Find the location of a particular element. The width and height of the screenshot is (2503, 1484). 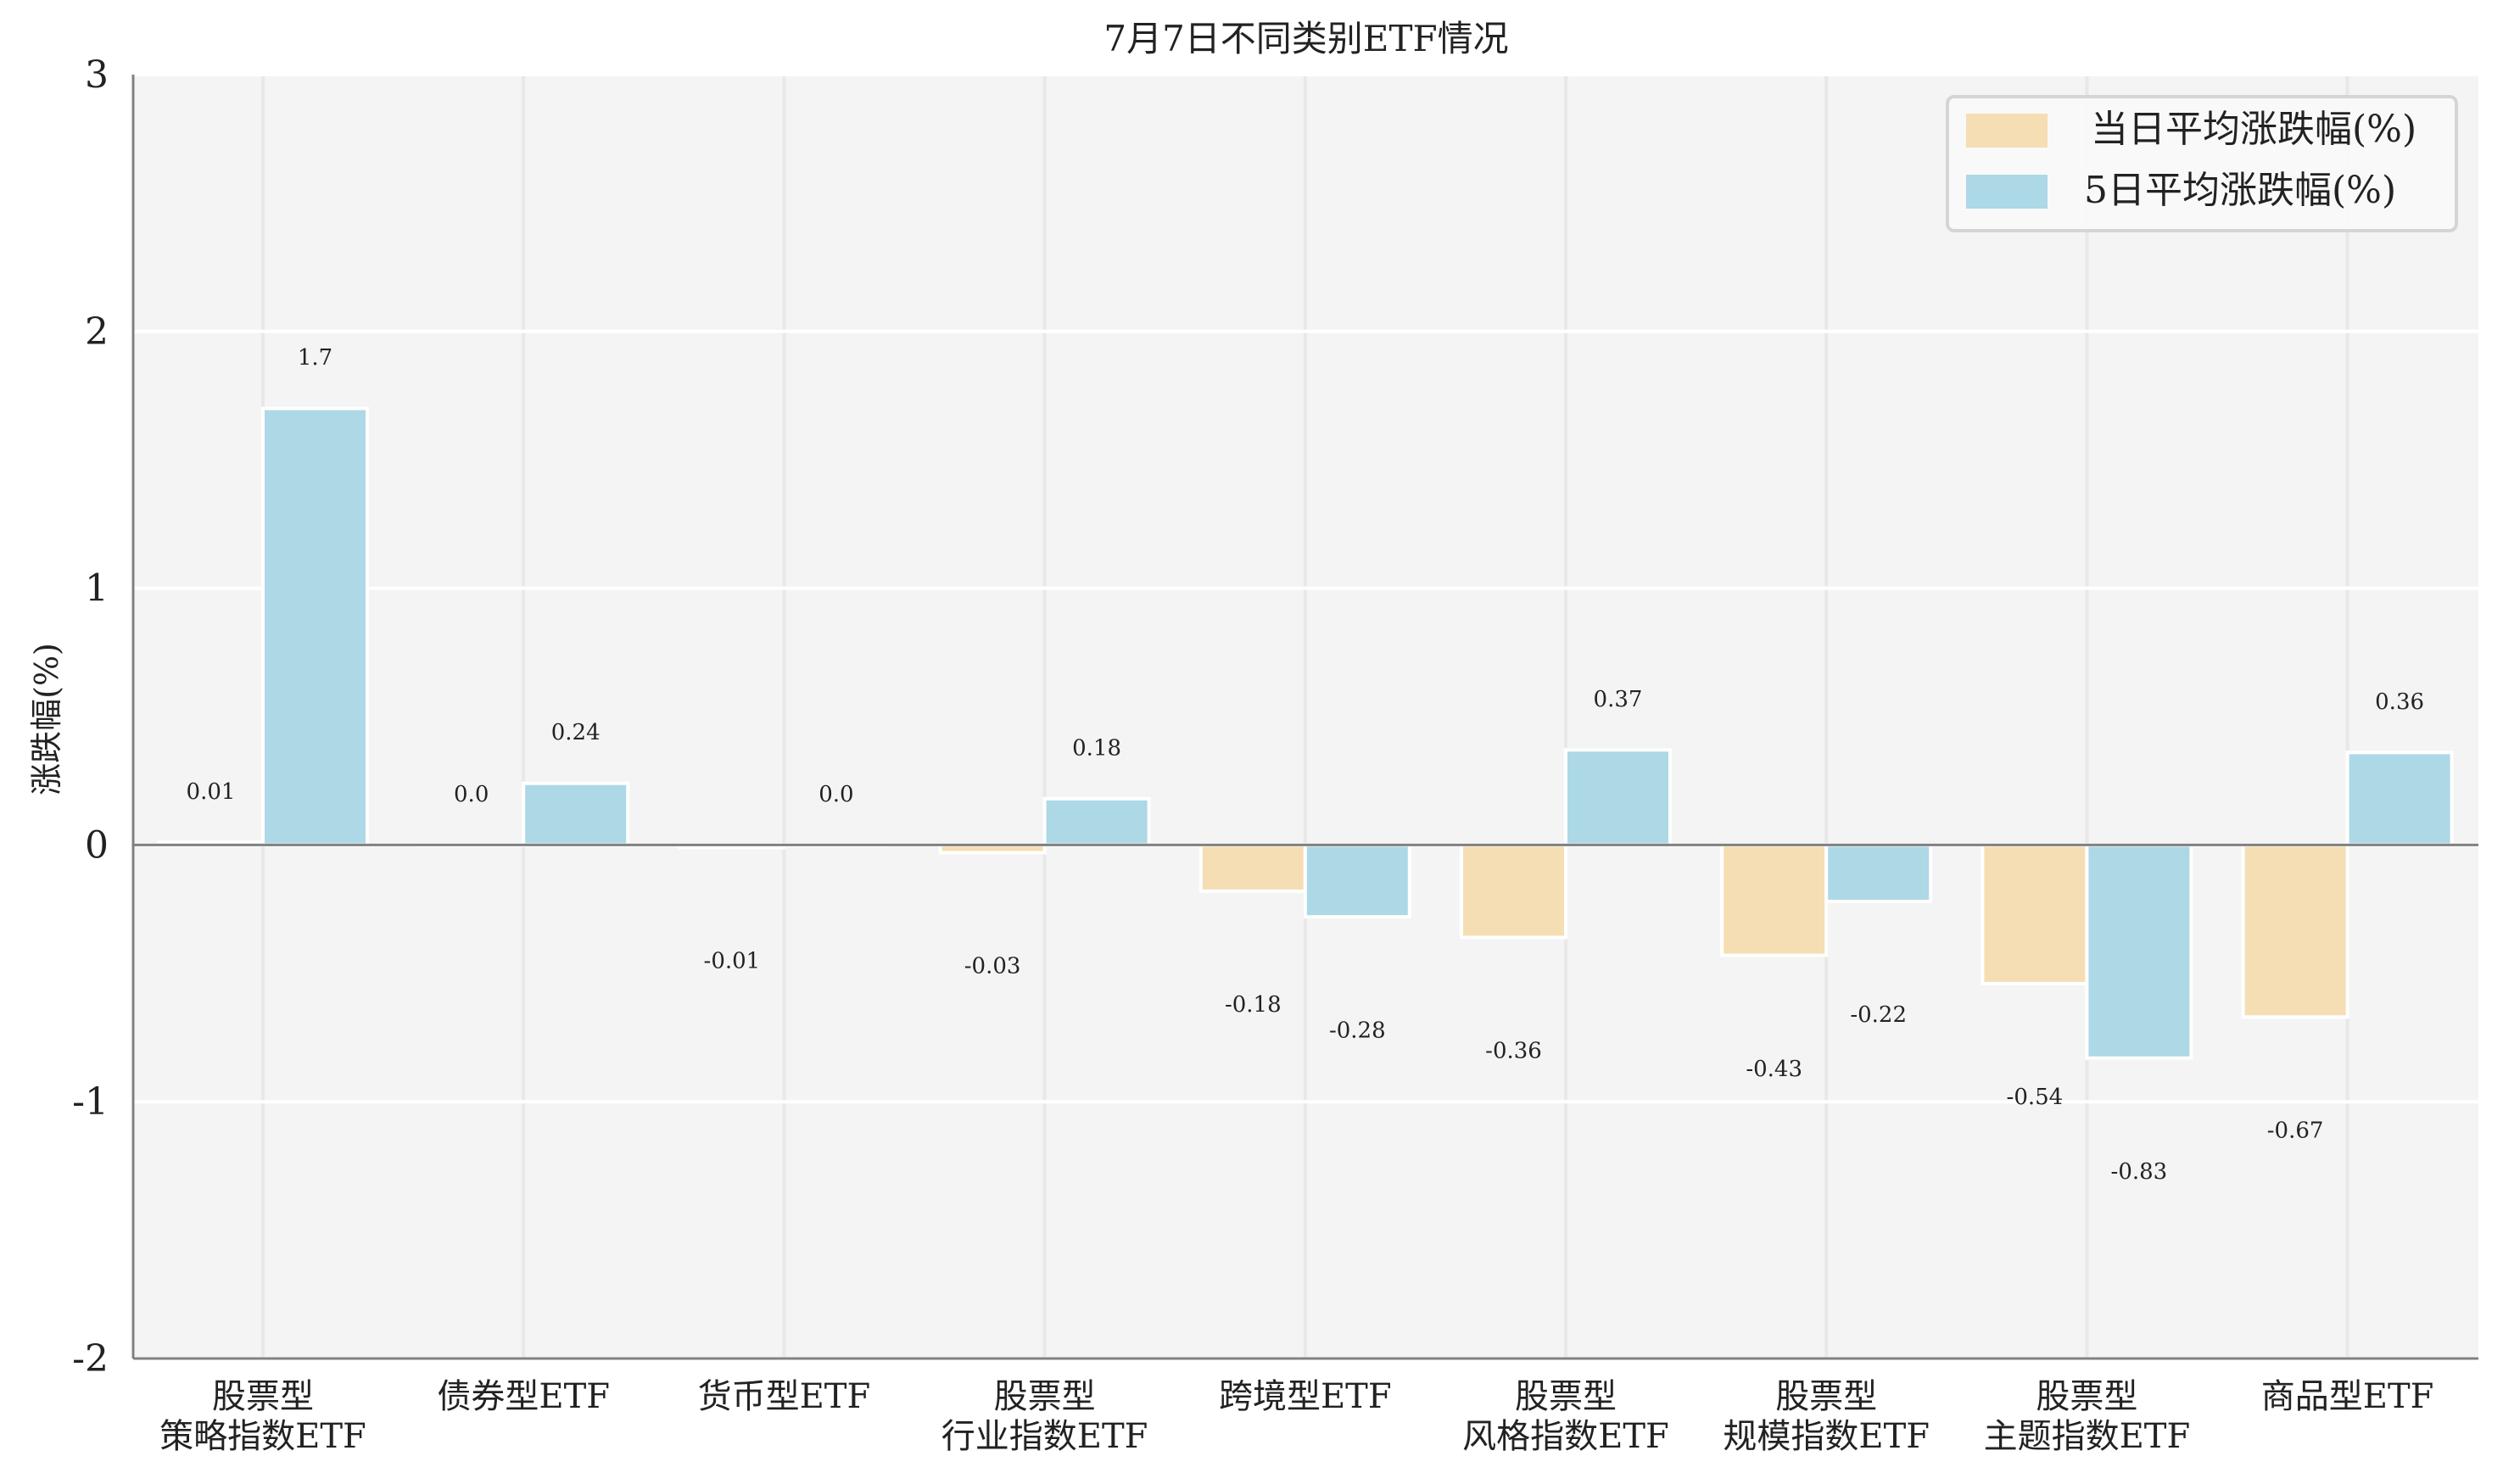

x-tick-label: 跨境型ETF is located at coordinates (1305, 1397).